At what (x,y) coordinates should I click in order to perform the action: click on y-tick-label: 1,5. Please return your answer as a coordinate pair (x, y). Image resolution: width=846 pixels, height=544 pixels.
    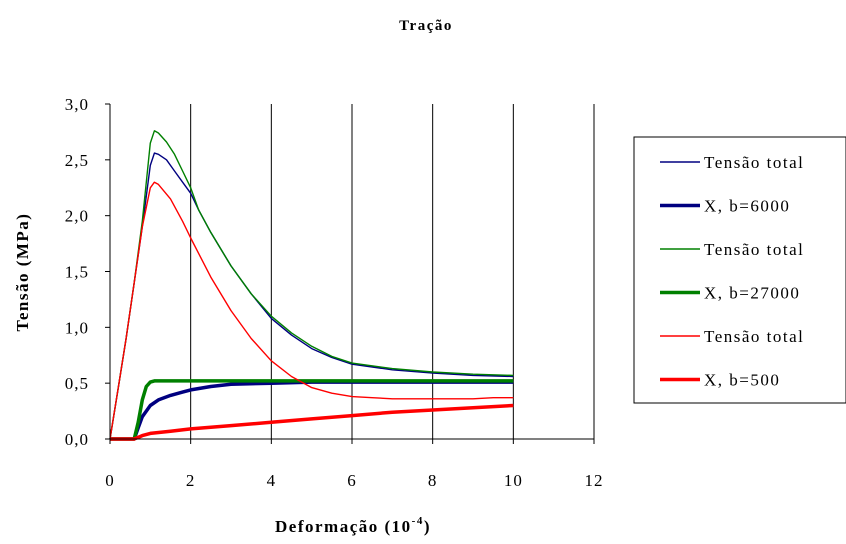
    Looking at the image, I should click on (77, 272).